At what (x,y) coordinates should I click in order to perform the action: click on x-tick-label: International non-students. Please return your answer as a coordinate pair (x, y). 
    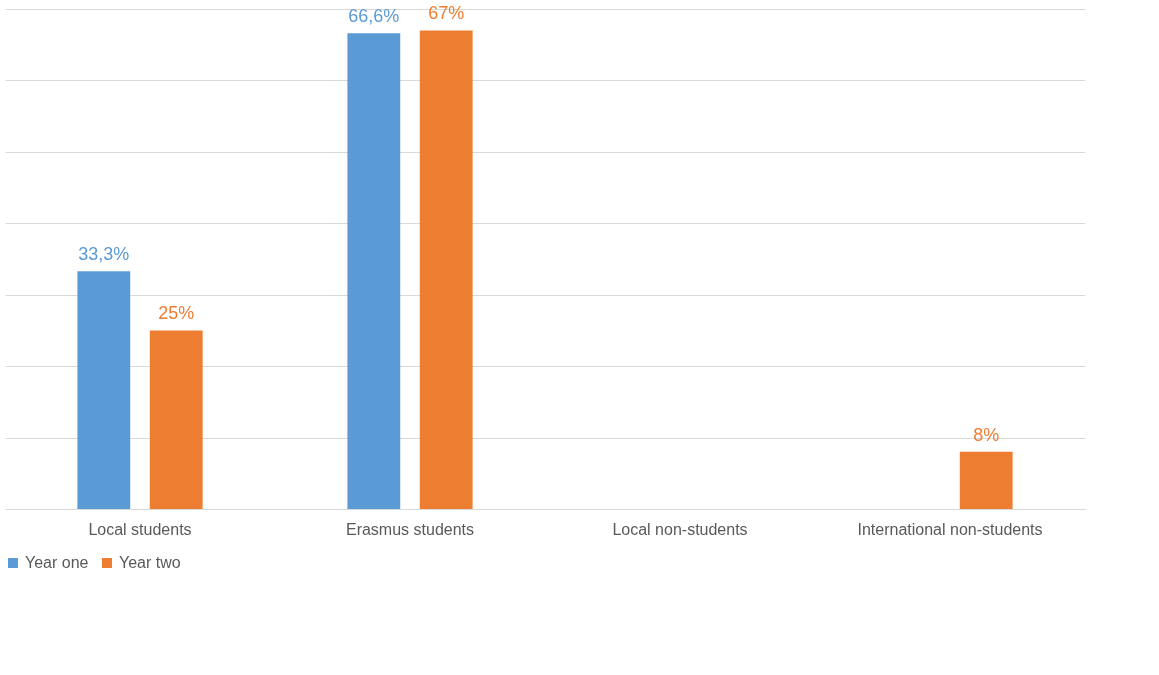
    Looking at the image, I should click on (950, 529).